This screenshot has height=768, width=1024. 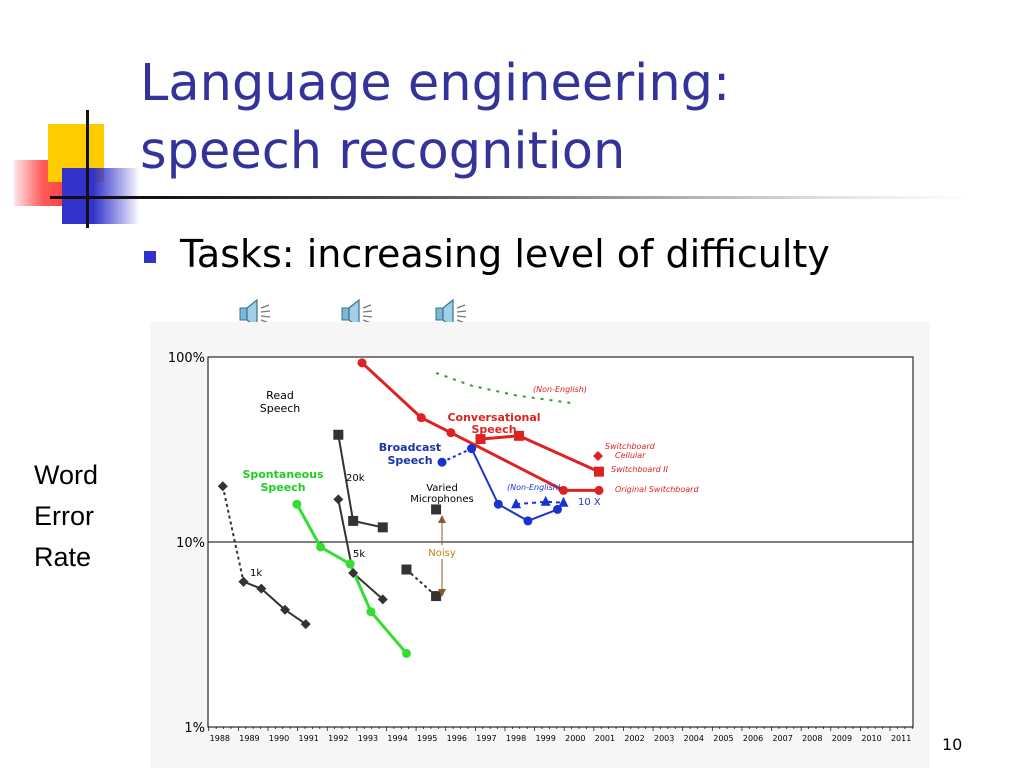 What do you see at coordinates (442, 488) in the screenshot?
I see `annotation-line: Varied` at bounding box center [442, 488].